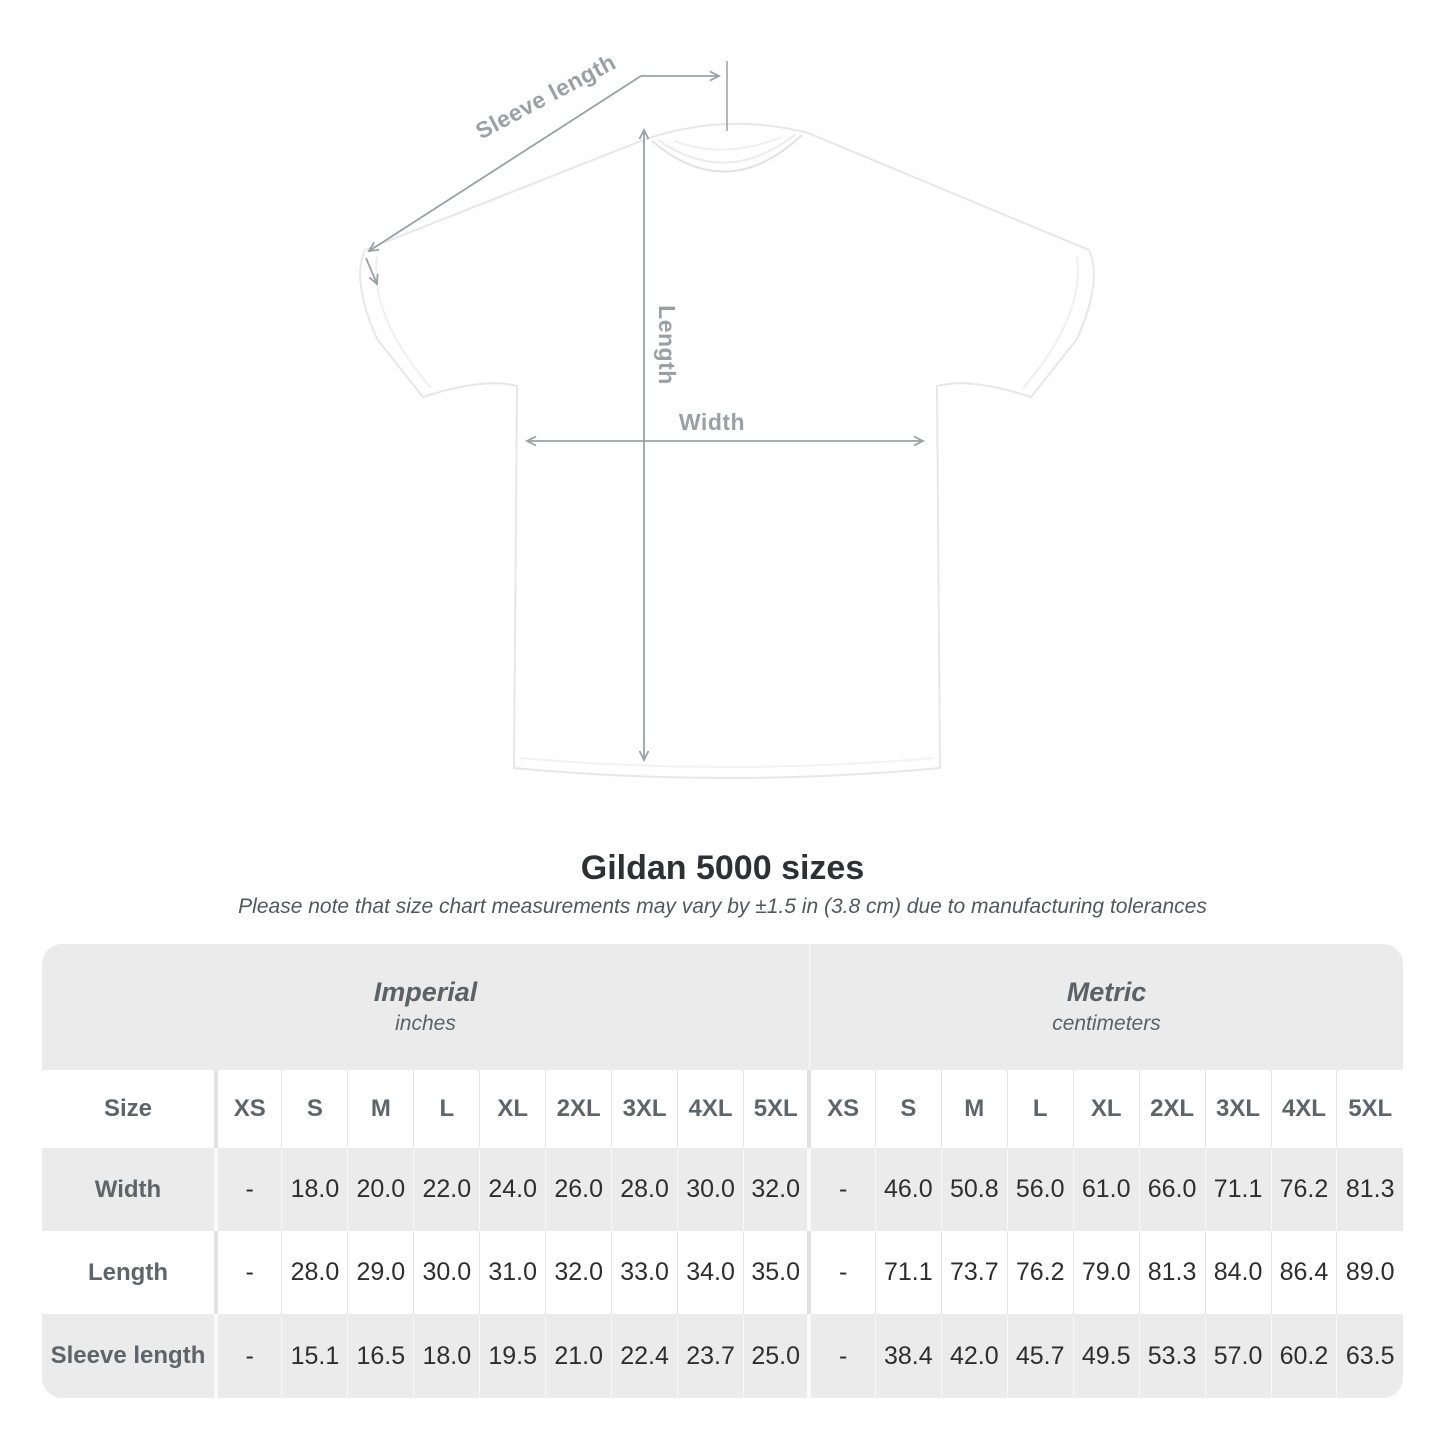  I want to click on metric-band: Metric centimeters, so click(1105, 1007).